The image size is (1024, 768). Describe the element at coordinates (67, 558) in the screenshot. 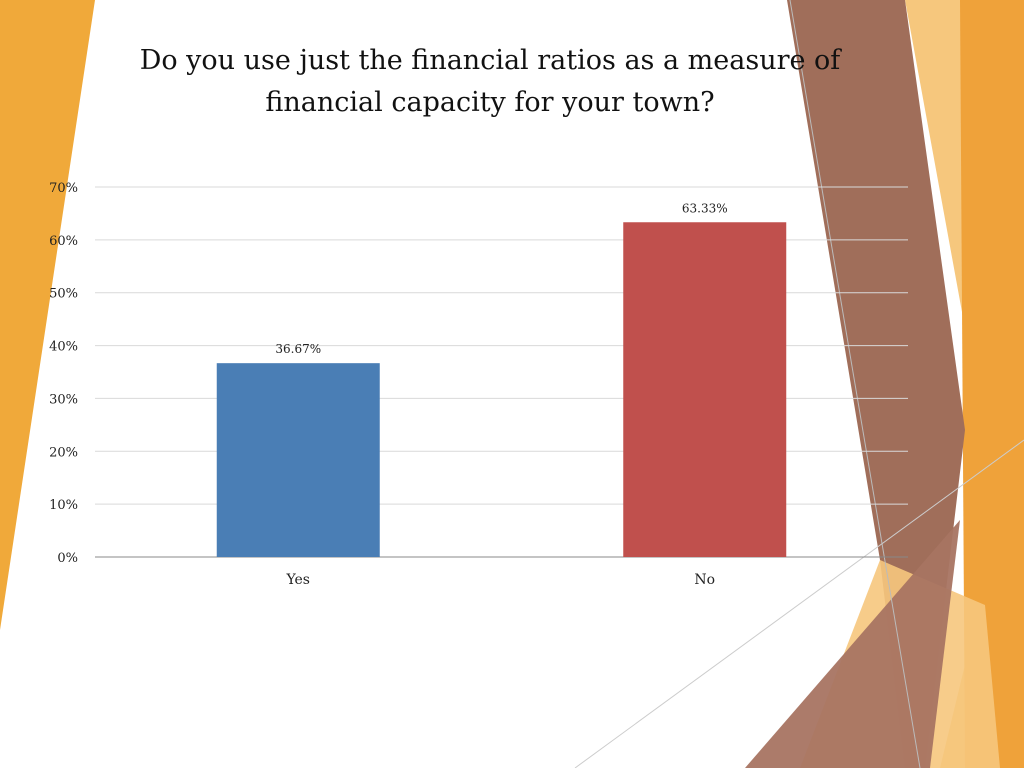

I see `y-tick-label: 0%` at that location.